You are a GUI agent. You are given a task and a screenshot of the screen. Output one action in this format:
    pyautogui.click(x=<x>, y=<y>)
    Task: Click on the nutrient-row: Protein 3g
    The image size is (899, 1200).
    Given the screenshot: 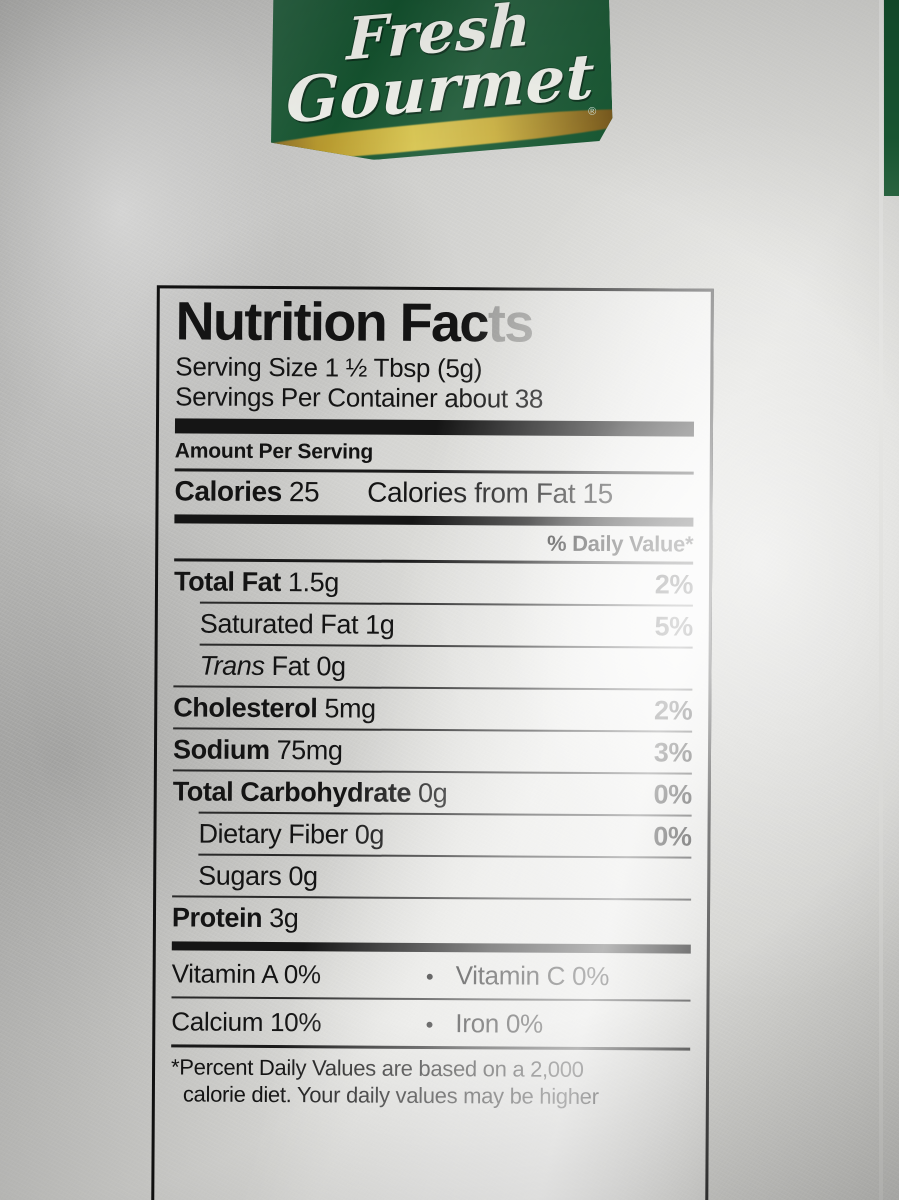 What is the action you would take?
    pyautogui.click(x=431, y=919)
    